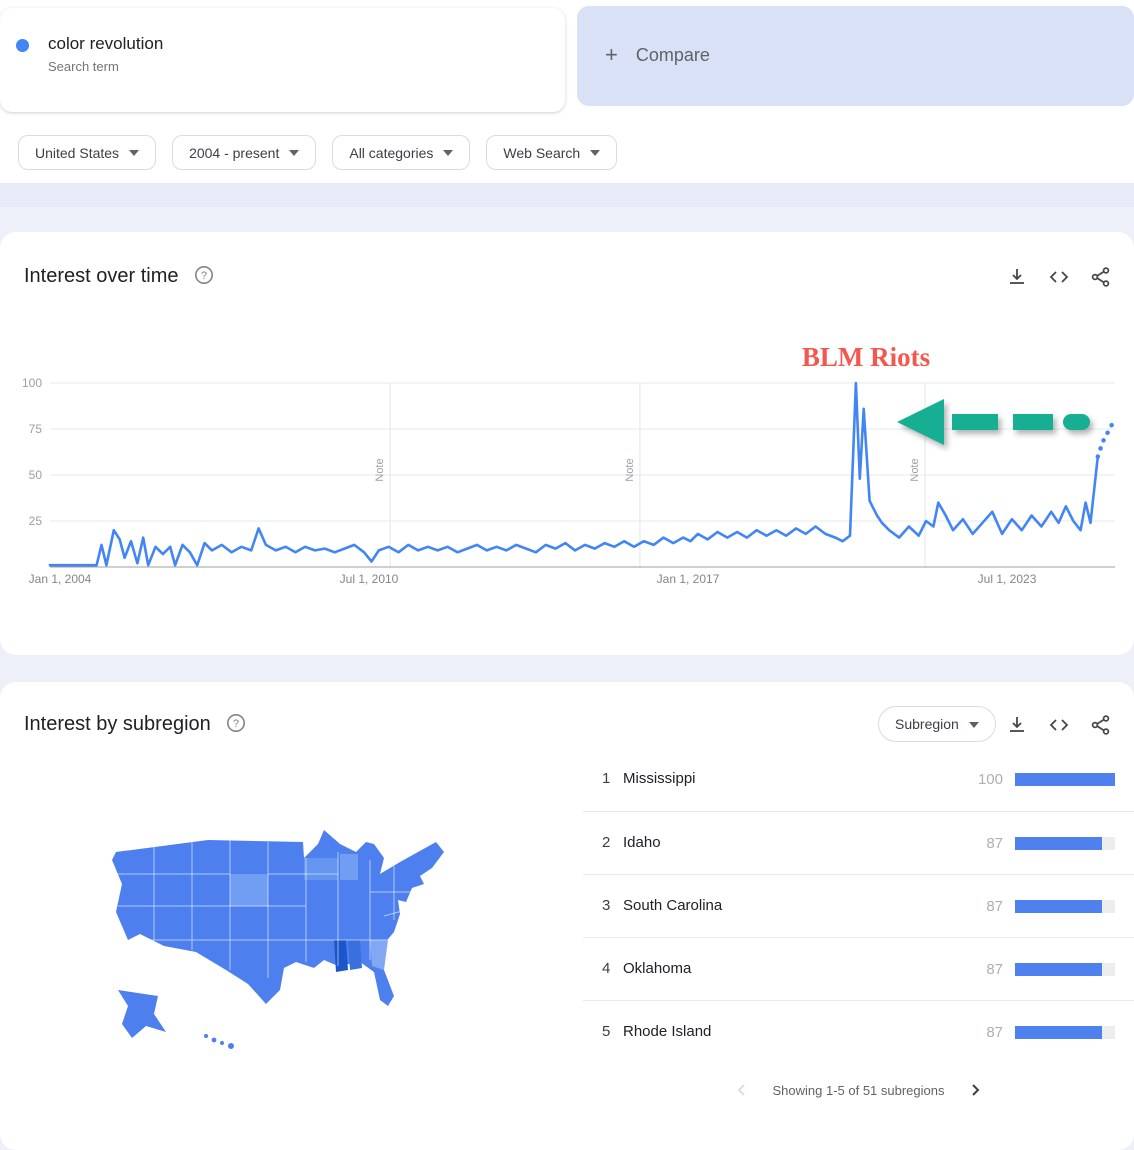 This screenshot has height=1150, width=1134. I want to click on filter-time-label: 2004 - present, so click(234, 152).